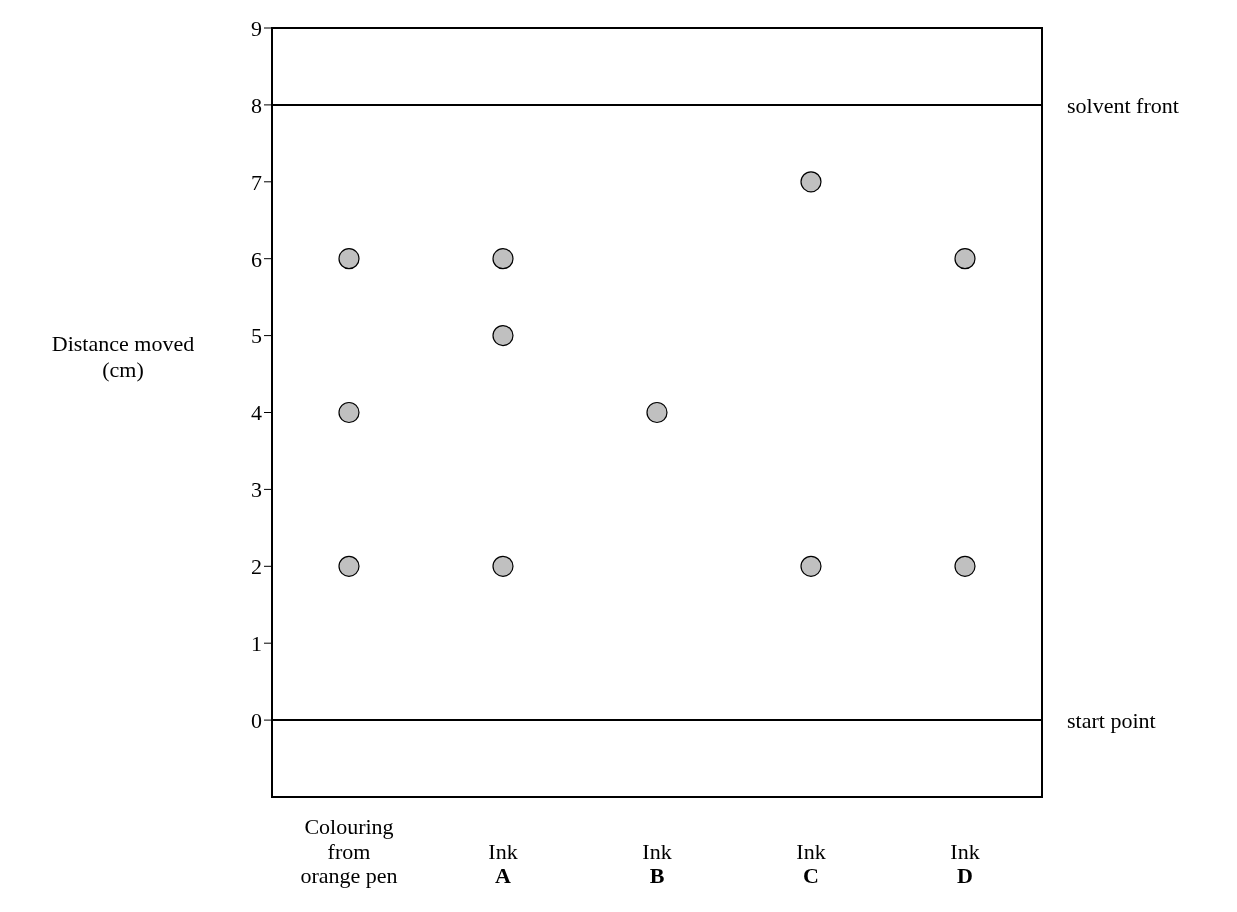 The image size is (1237, 912). What do you see at coordinates (965, 863) in the screenshot?
I see `x-tick-label: Ink D` at bounding box center [965, 863].